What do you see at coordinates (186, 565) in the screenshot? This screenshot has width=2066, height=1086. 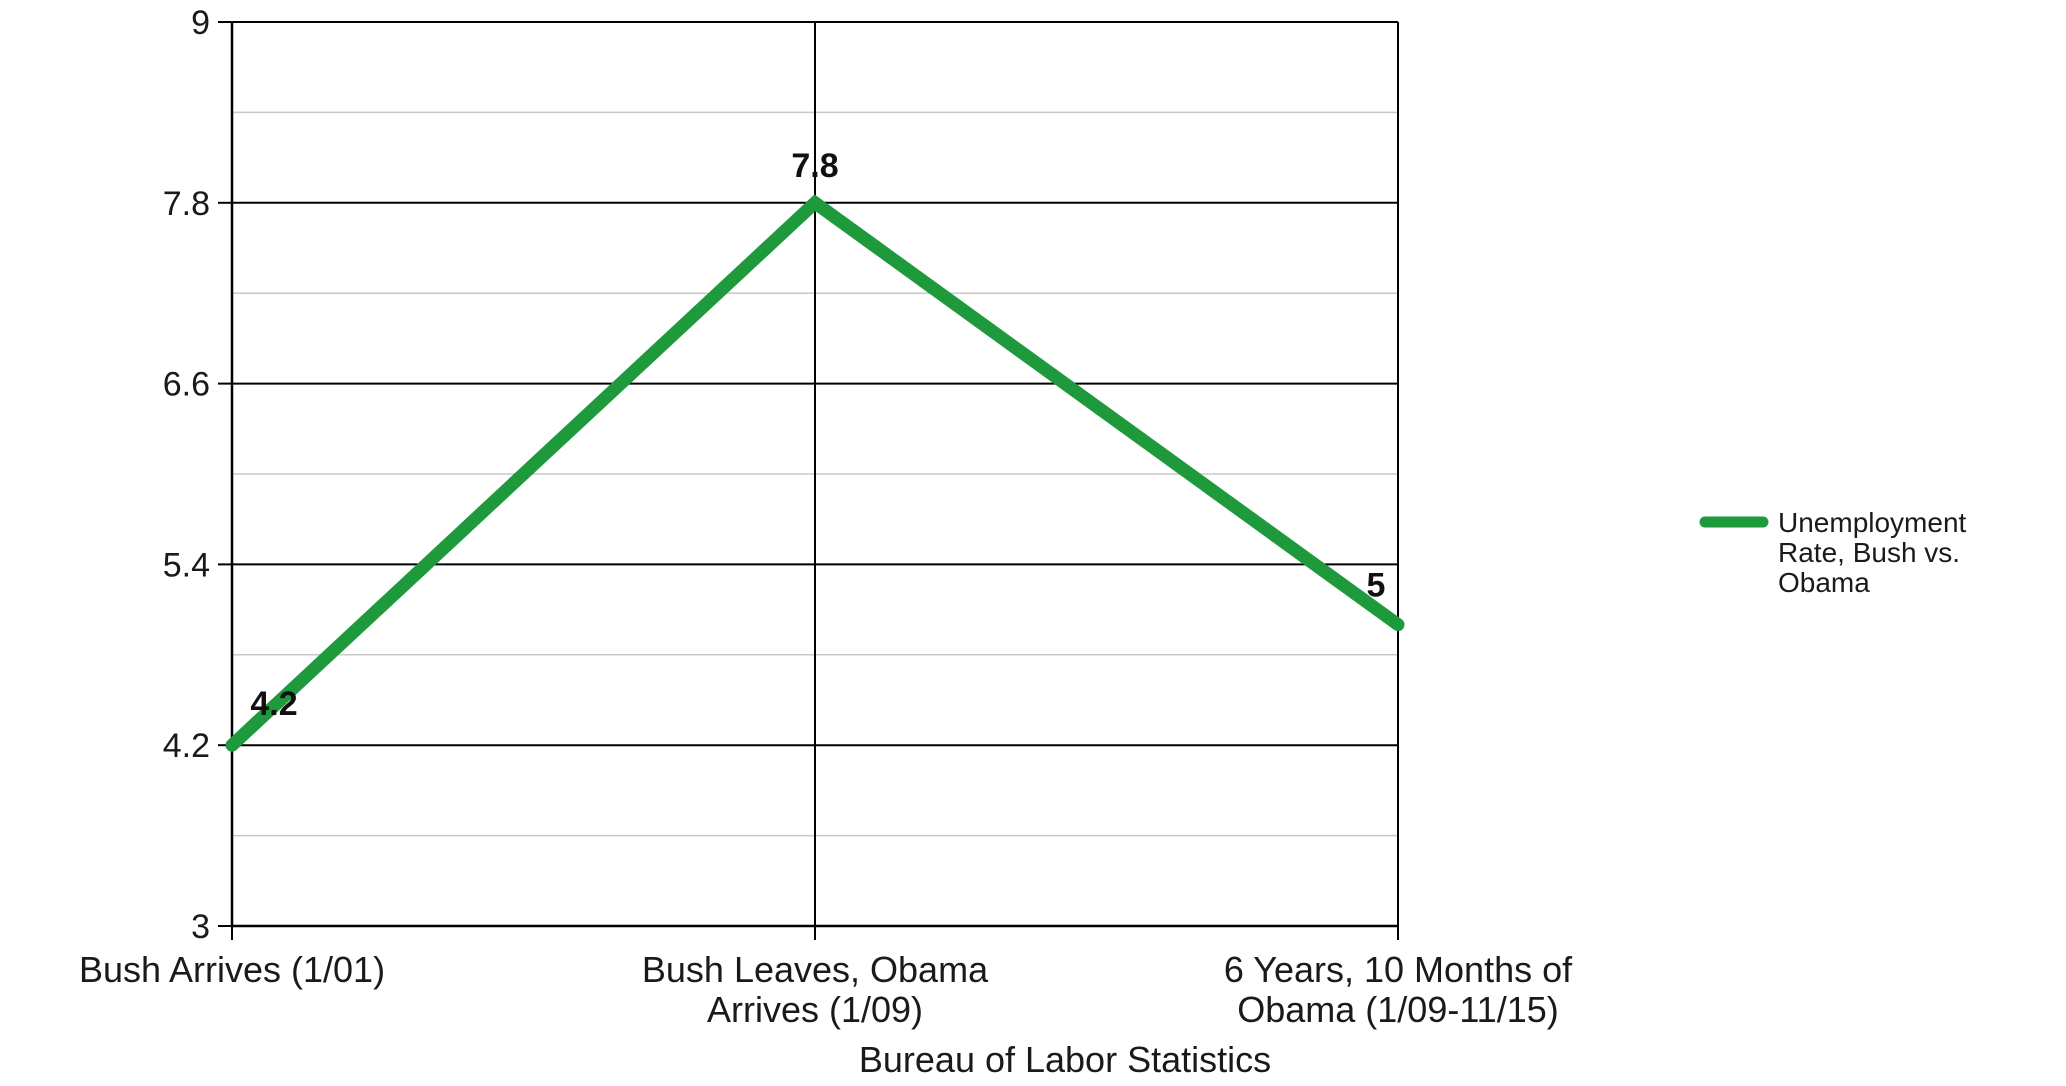 I see `y-tick-label: 5.4` at bounding box center [186, 565].